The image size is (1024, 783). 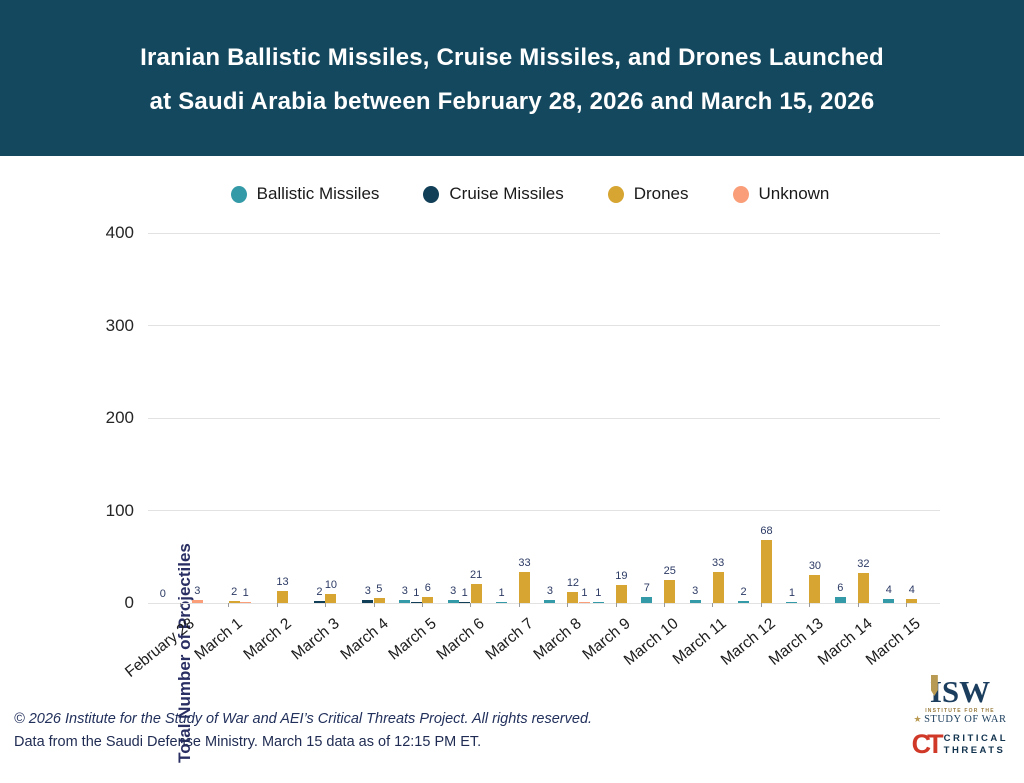 I want to click on bar-value-label: 7, so click(x=646, y=587).